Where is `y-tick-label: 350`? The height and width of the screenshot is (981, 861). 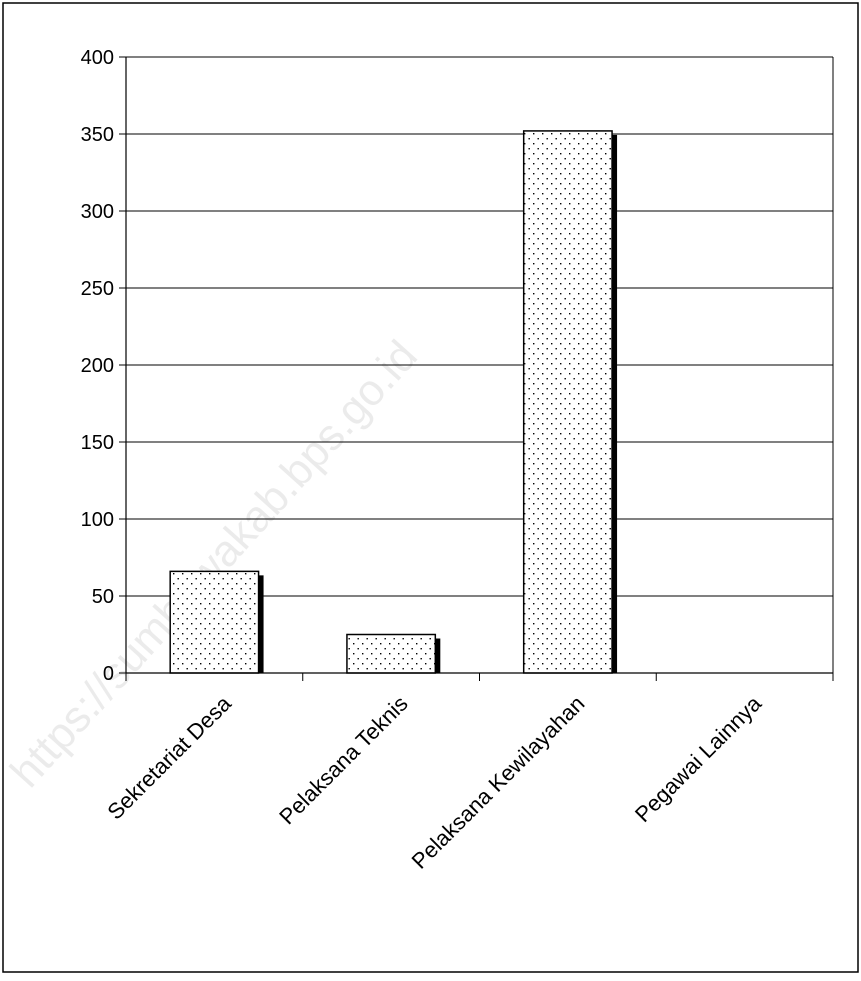
y-tick-label: 350 is located at coordinates (97, 135).